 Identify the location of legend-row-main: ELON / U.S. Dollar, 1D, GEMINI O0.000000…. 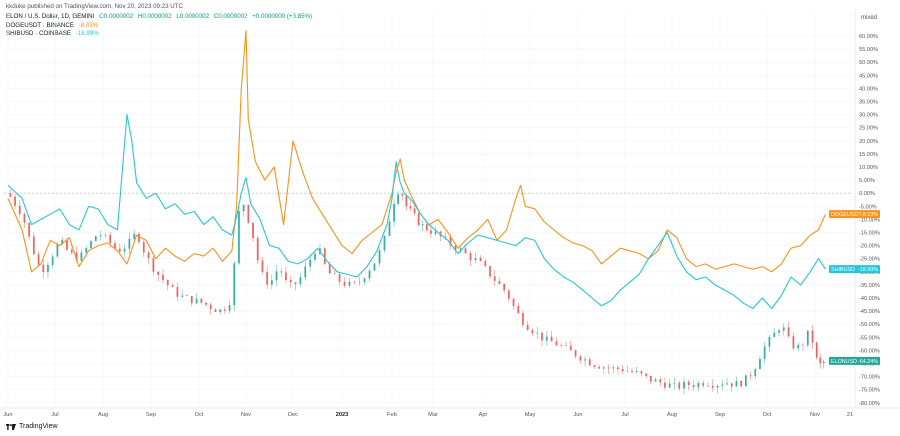
(160, 17).